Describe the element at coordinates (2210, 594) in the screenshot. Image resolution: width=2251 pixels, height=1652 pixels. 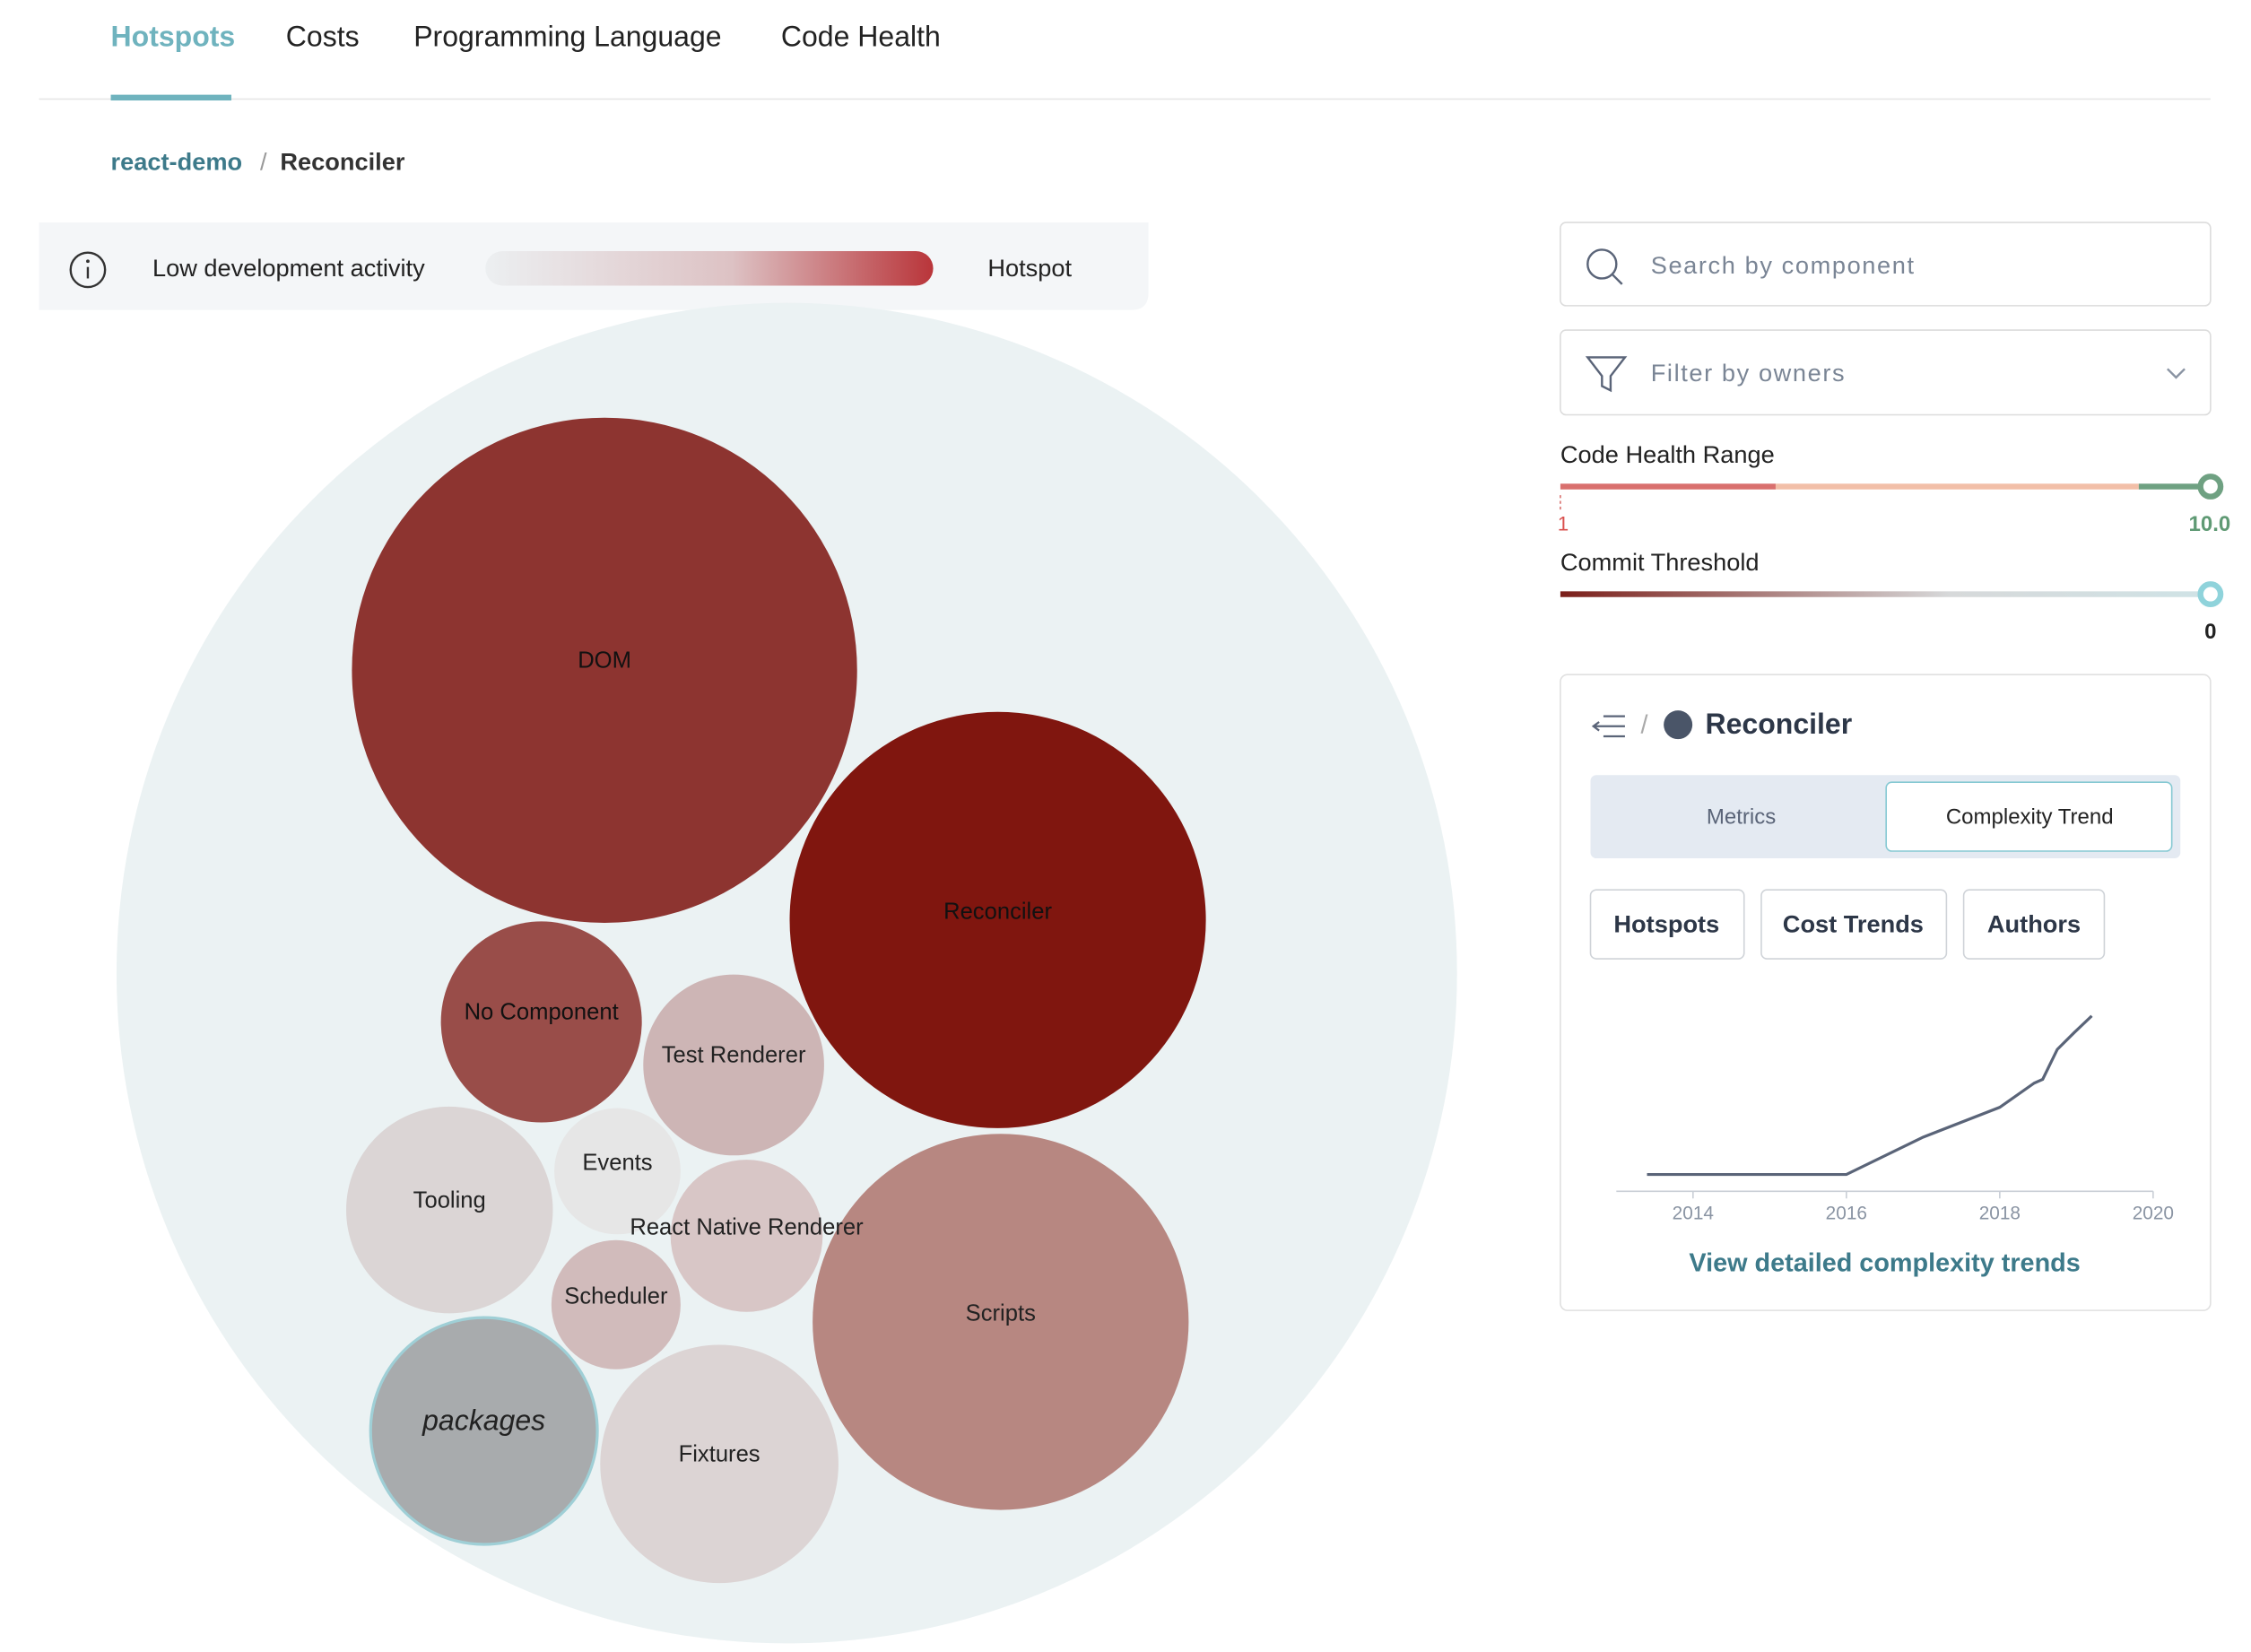
I see `commit-knob` at that location.